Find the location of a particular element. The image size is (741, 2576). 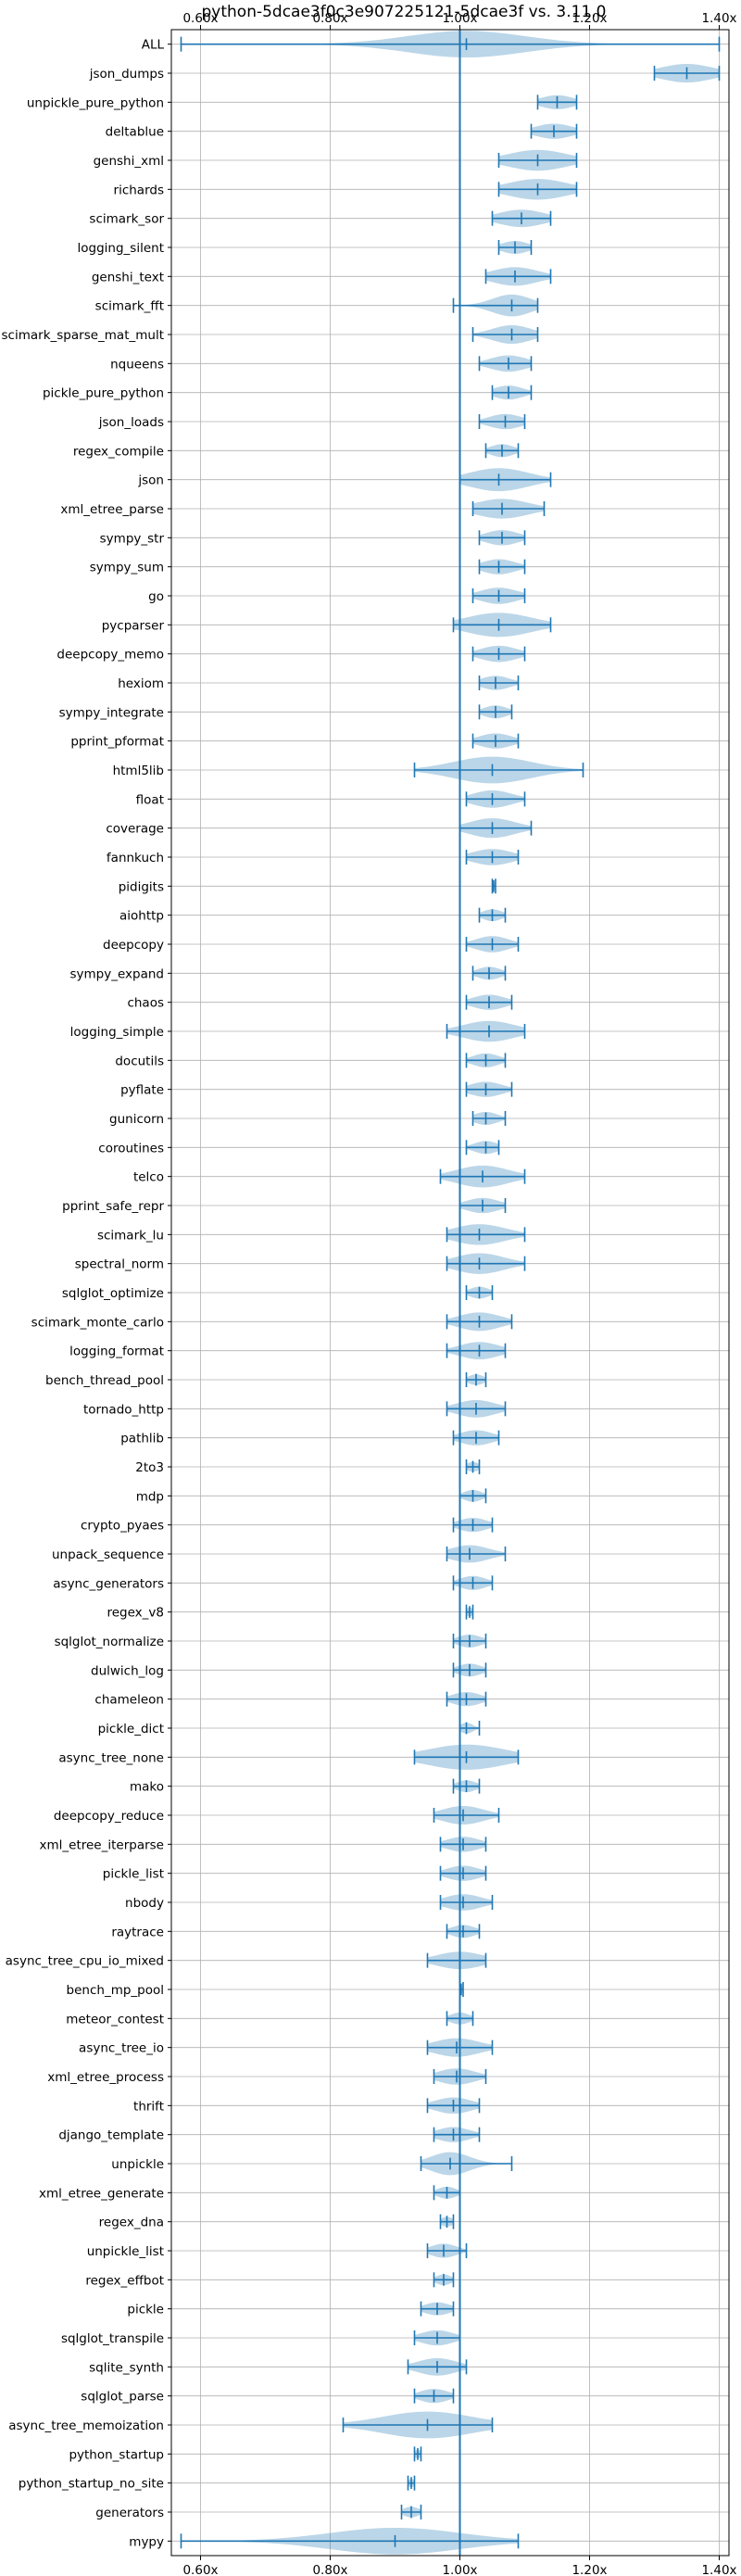

violin-async_tree_memoization is located at coordinates (418, 2425).